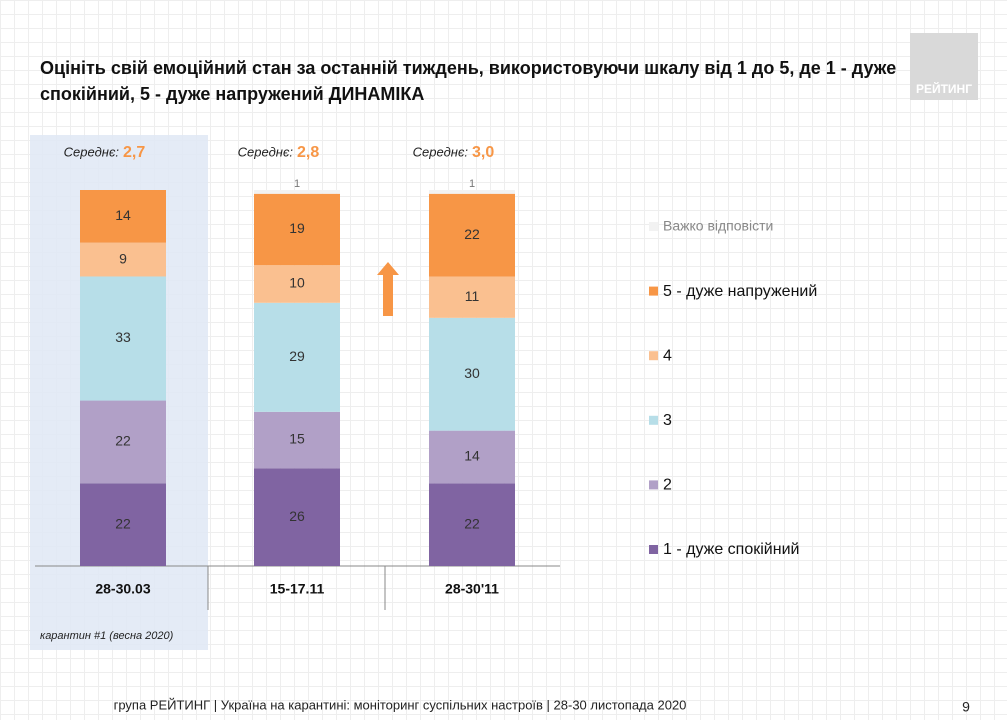  I want to click on legend-label: 1 - дуже спокійний, so click(731, 549).